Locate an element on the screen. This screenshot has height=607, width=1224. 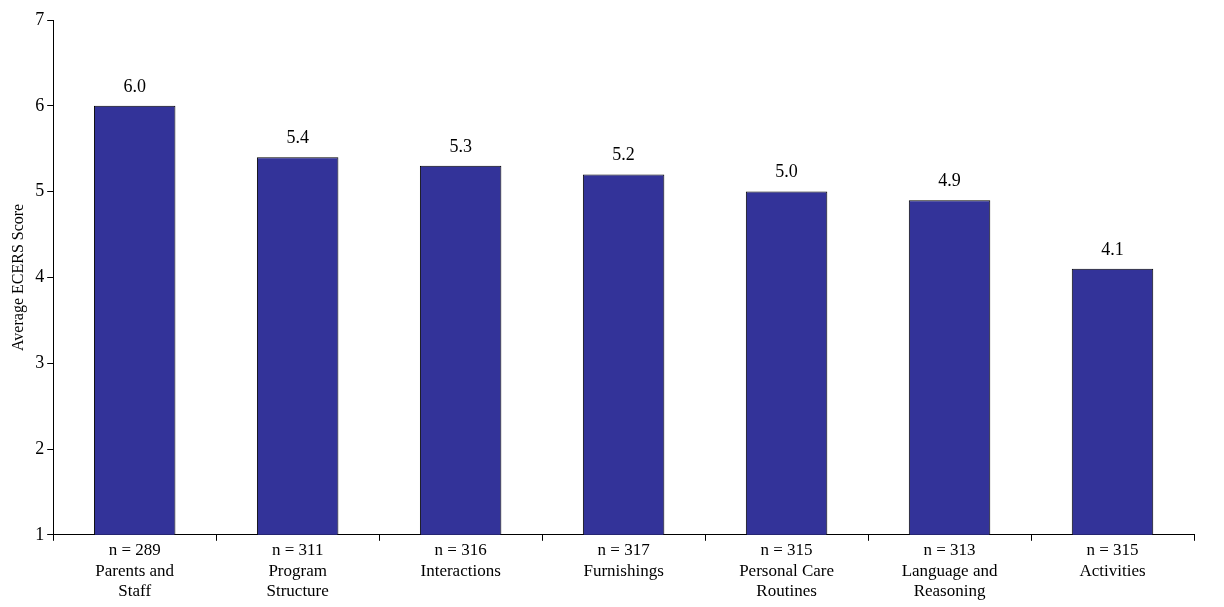
x-tick-label: n = 315 Activities is located at coordinates (1112, 560).